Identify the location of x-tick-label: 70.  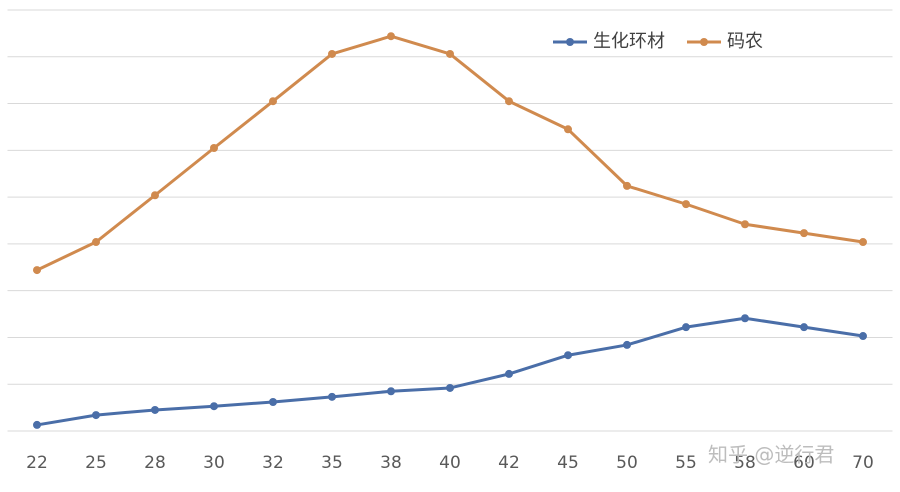
(863, 463).